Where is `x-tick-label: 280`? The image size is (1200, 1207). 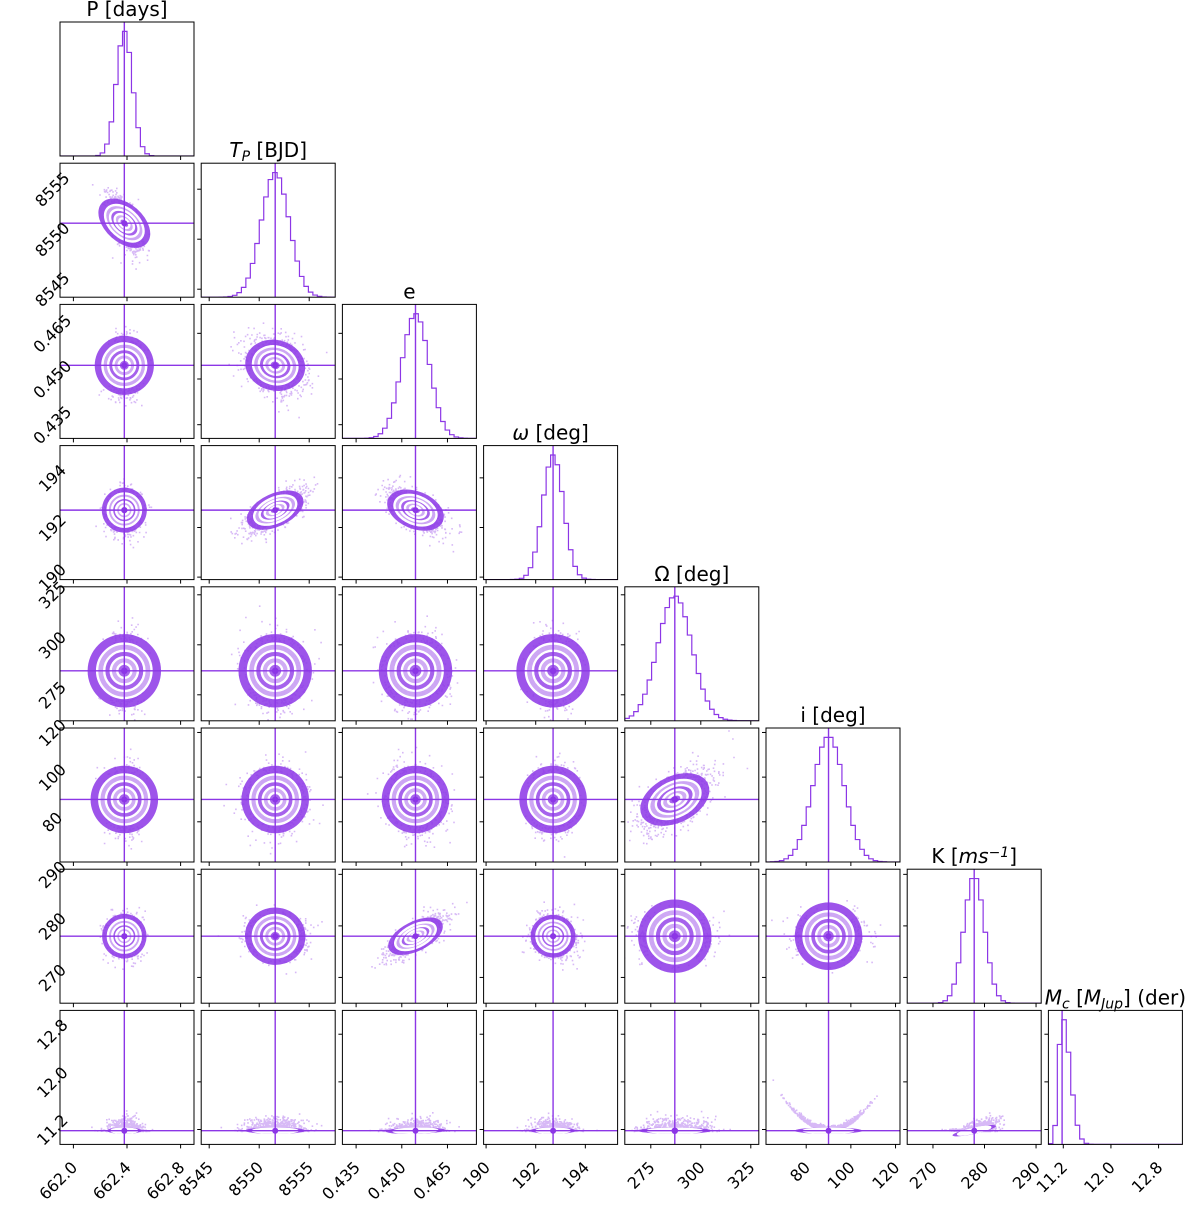 x-tick-label: 280 is located at coordinates (974, 1175).